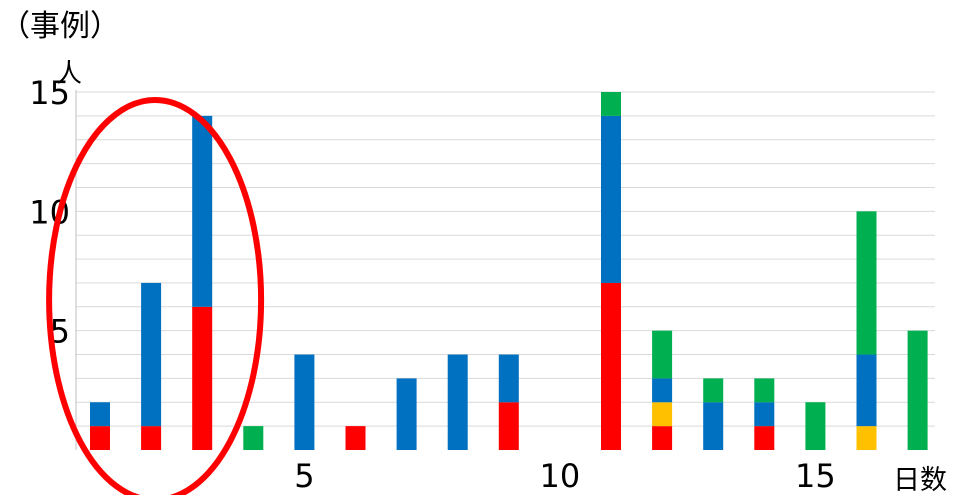 Image resolution: width=953 pixels, height=495 pixels. I want to click on x-tick-label: 5, so click(304, 476).